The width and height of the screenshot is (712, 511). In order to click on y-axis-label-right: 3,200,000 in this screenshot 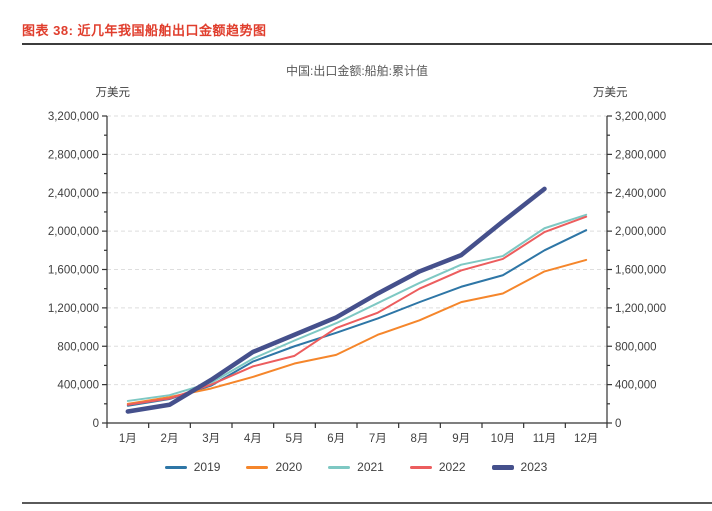, I will do `click(640, 117)`.